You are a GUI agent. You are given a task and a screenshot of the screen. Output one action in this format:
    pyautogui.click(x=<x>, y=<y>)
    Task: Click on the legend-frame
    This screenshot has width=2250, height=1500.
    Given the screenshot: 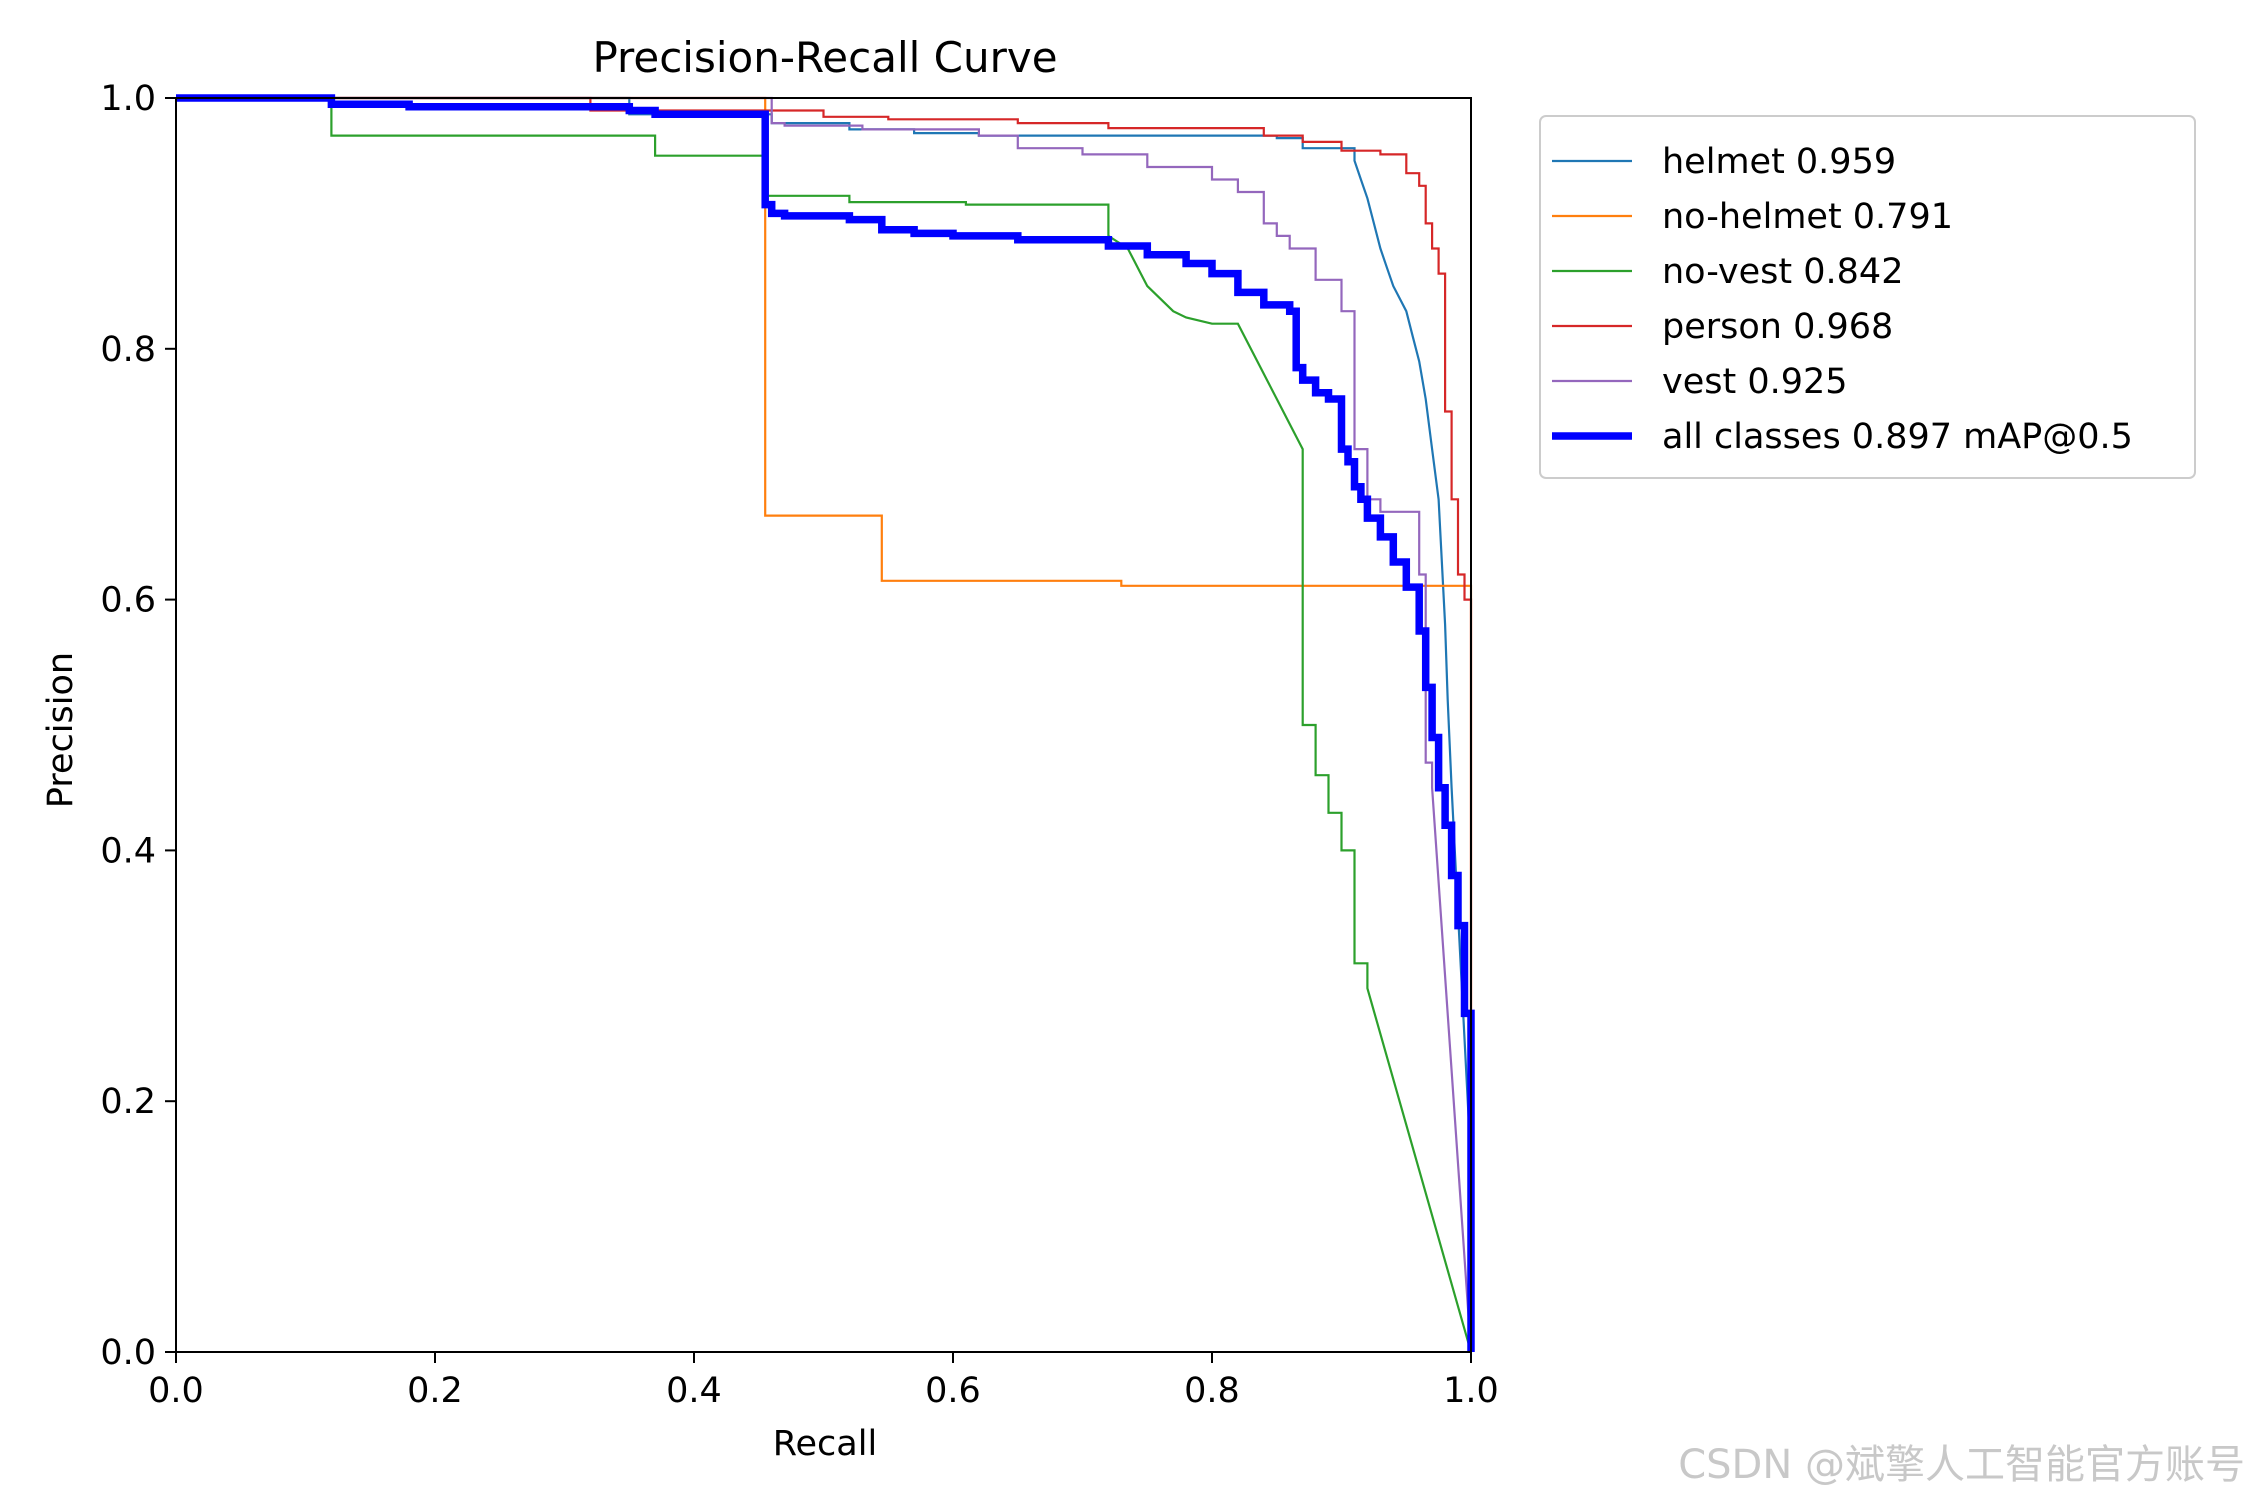 What is the action you would take?
    pyautogui.click(x=1867, y=297)
    